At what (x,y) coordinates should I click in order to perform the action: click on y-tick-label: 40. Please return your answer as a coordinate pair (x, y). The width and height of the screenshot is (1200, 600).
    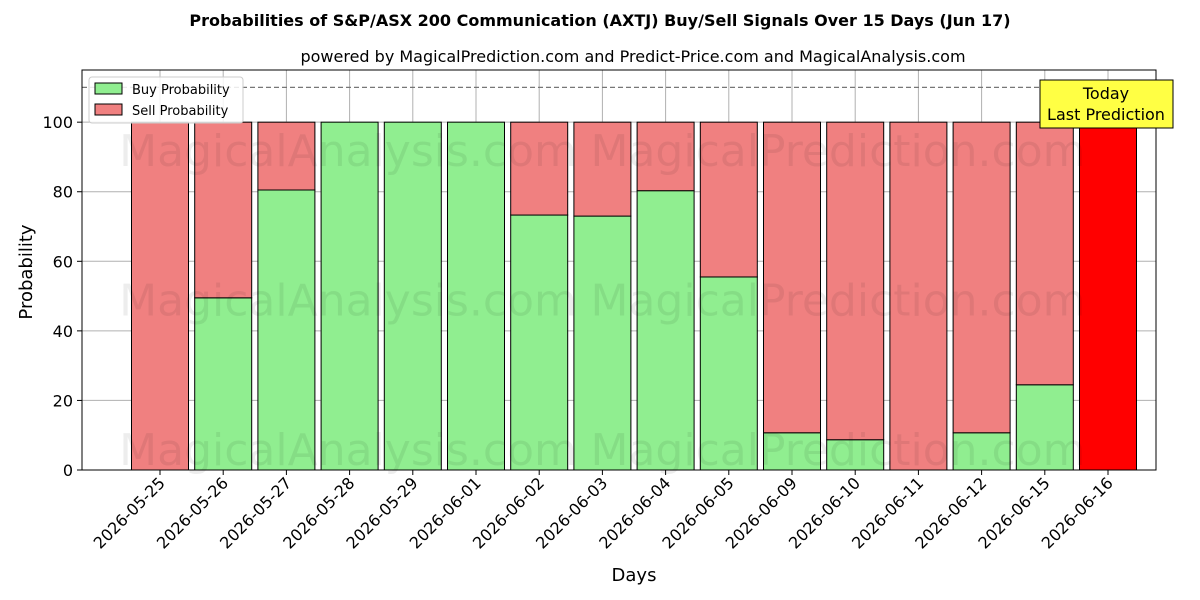
    Looking at the image, I should click on (63, 331).